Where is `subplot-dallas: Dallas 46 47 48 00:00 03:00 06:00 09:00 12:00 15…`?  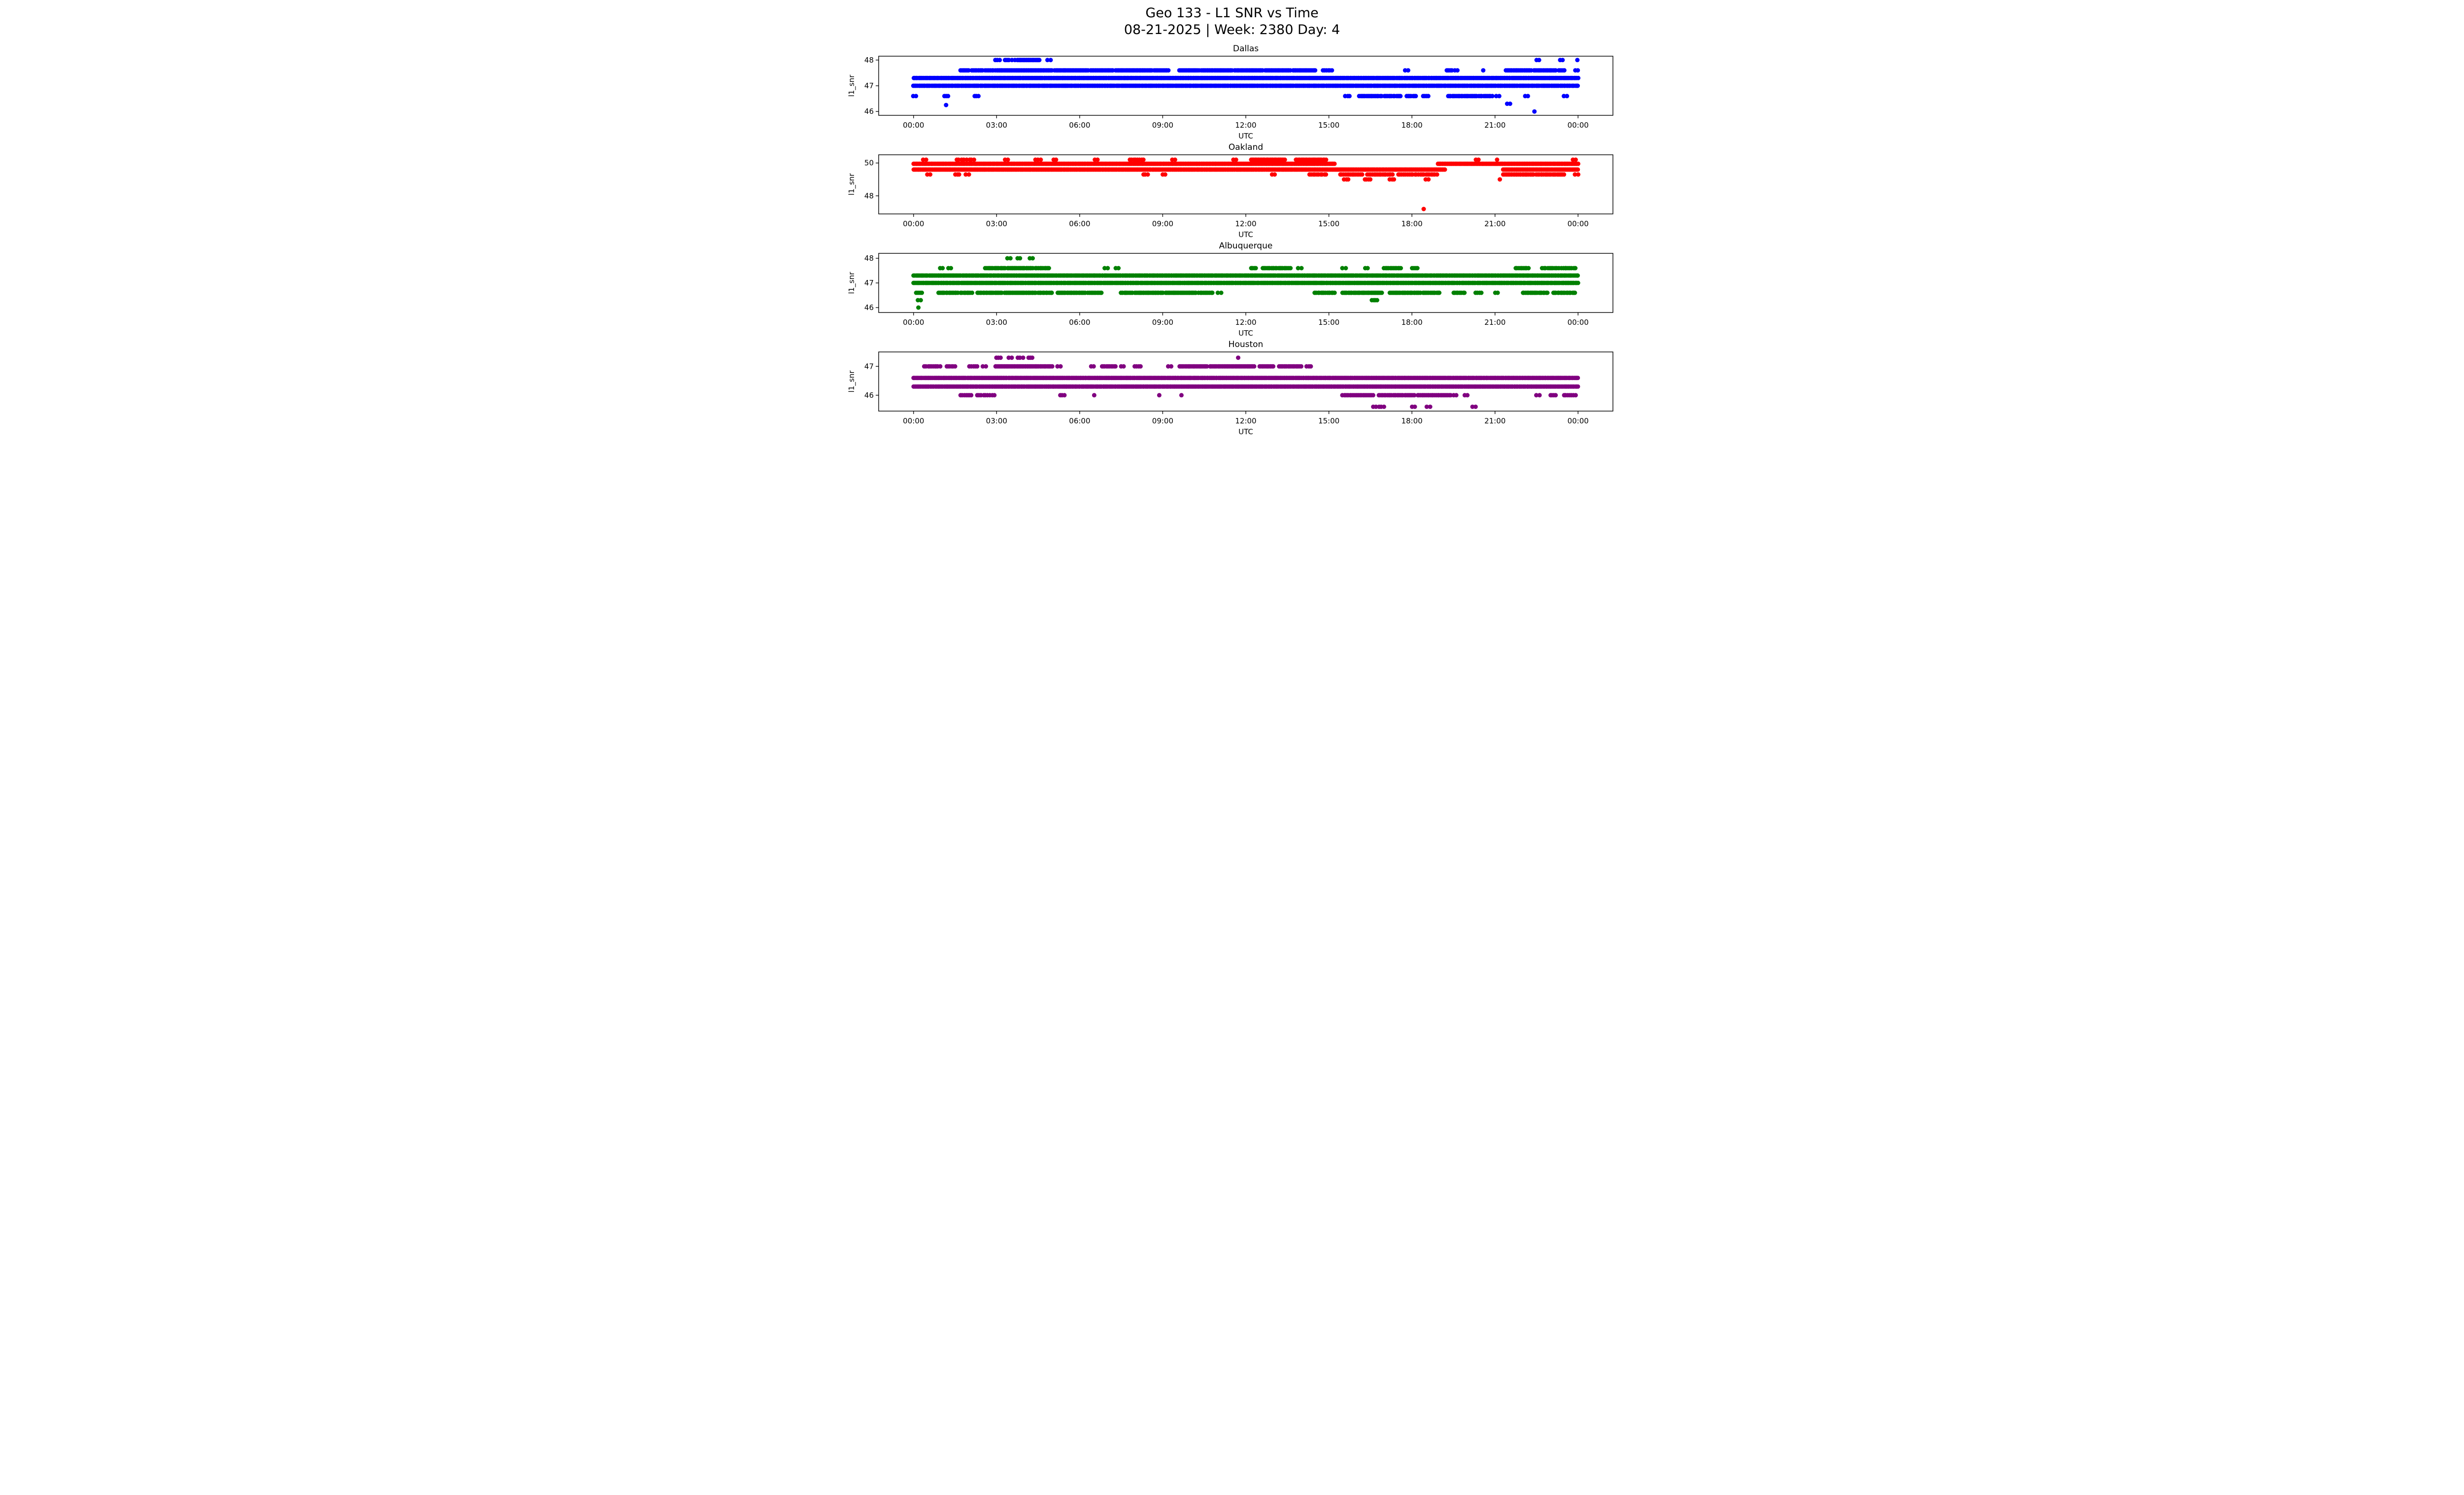
subplot-dallas: Dallas 46 47 48 00:00 03:00 06:00 09:00 12:00 15… is located at coordinates (1232, 91).